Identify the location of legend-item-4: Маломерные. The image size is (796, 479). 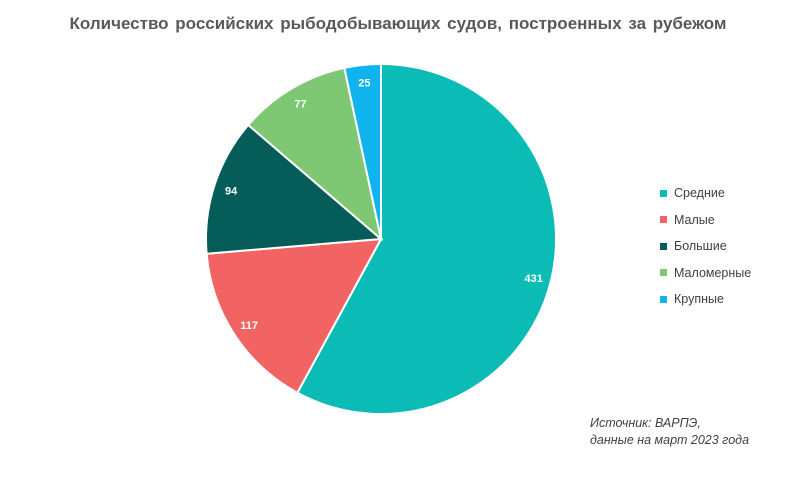
(705, 273).